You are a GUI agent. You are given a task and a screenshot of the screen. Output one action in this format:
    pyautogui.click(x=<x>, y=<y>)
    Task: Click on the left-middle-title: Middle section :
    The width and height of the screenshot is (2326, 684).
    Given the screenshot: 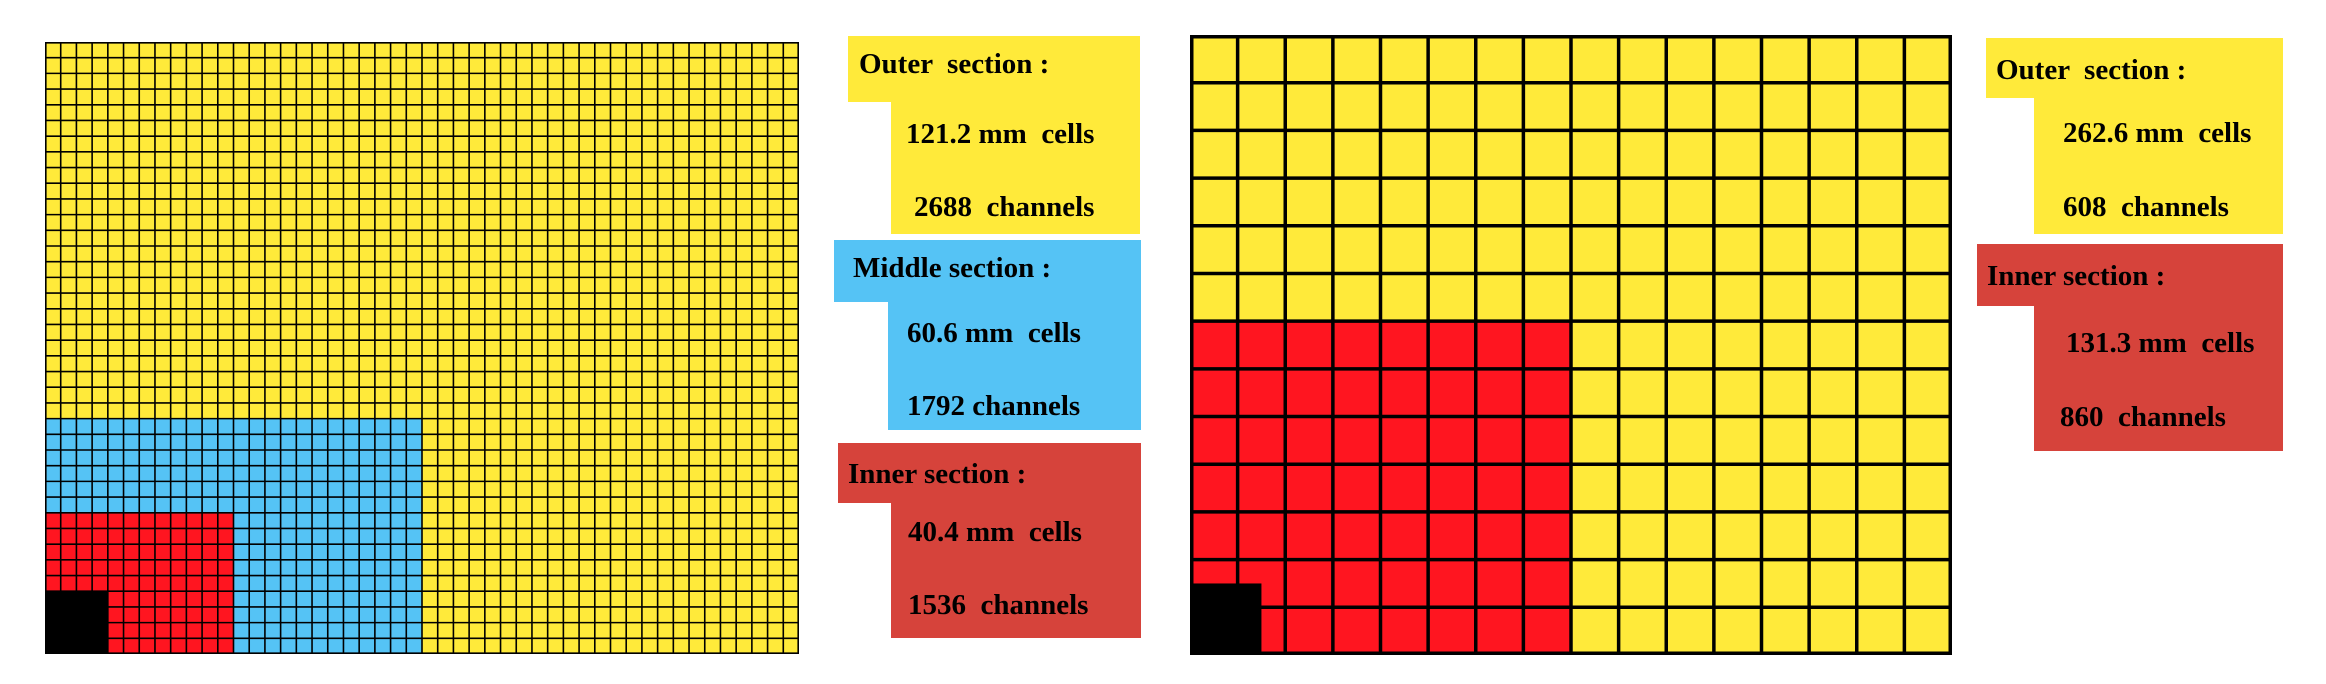 What is the action you would take?
    pyautogui.click(x=952, y=268)
    